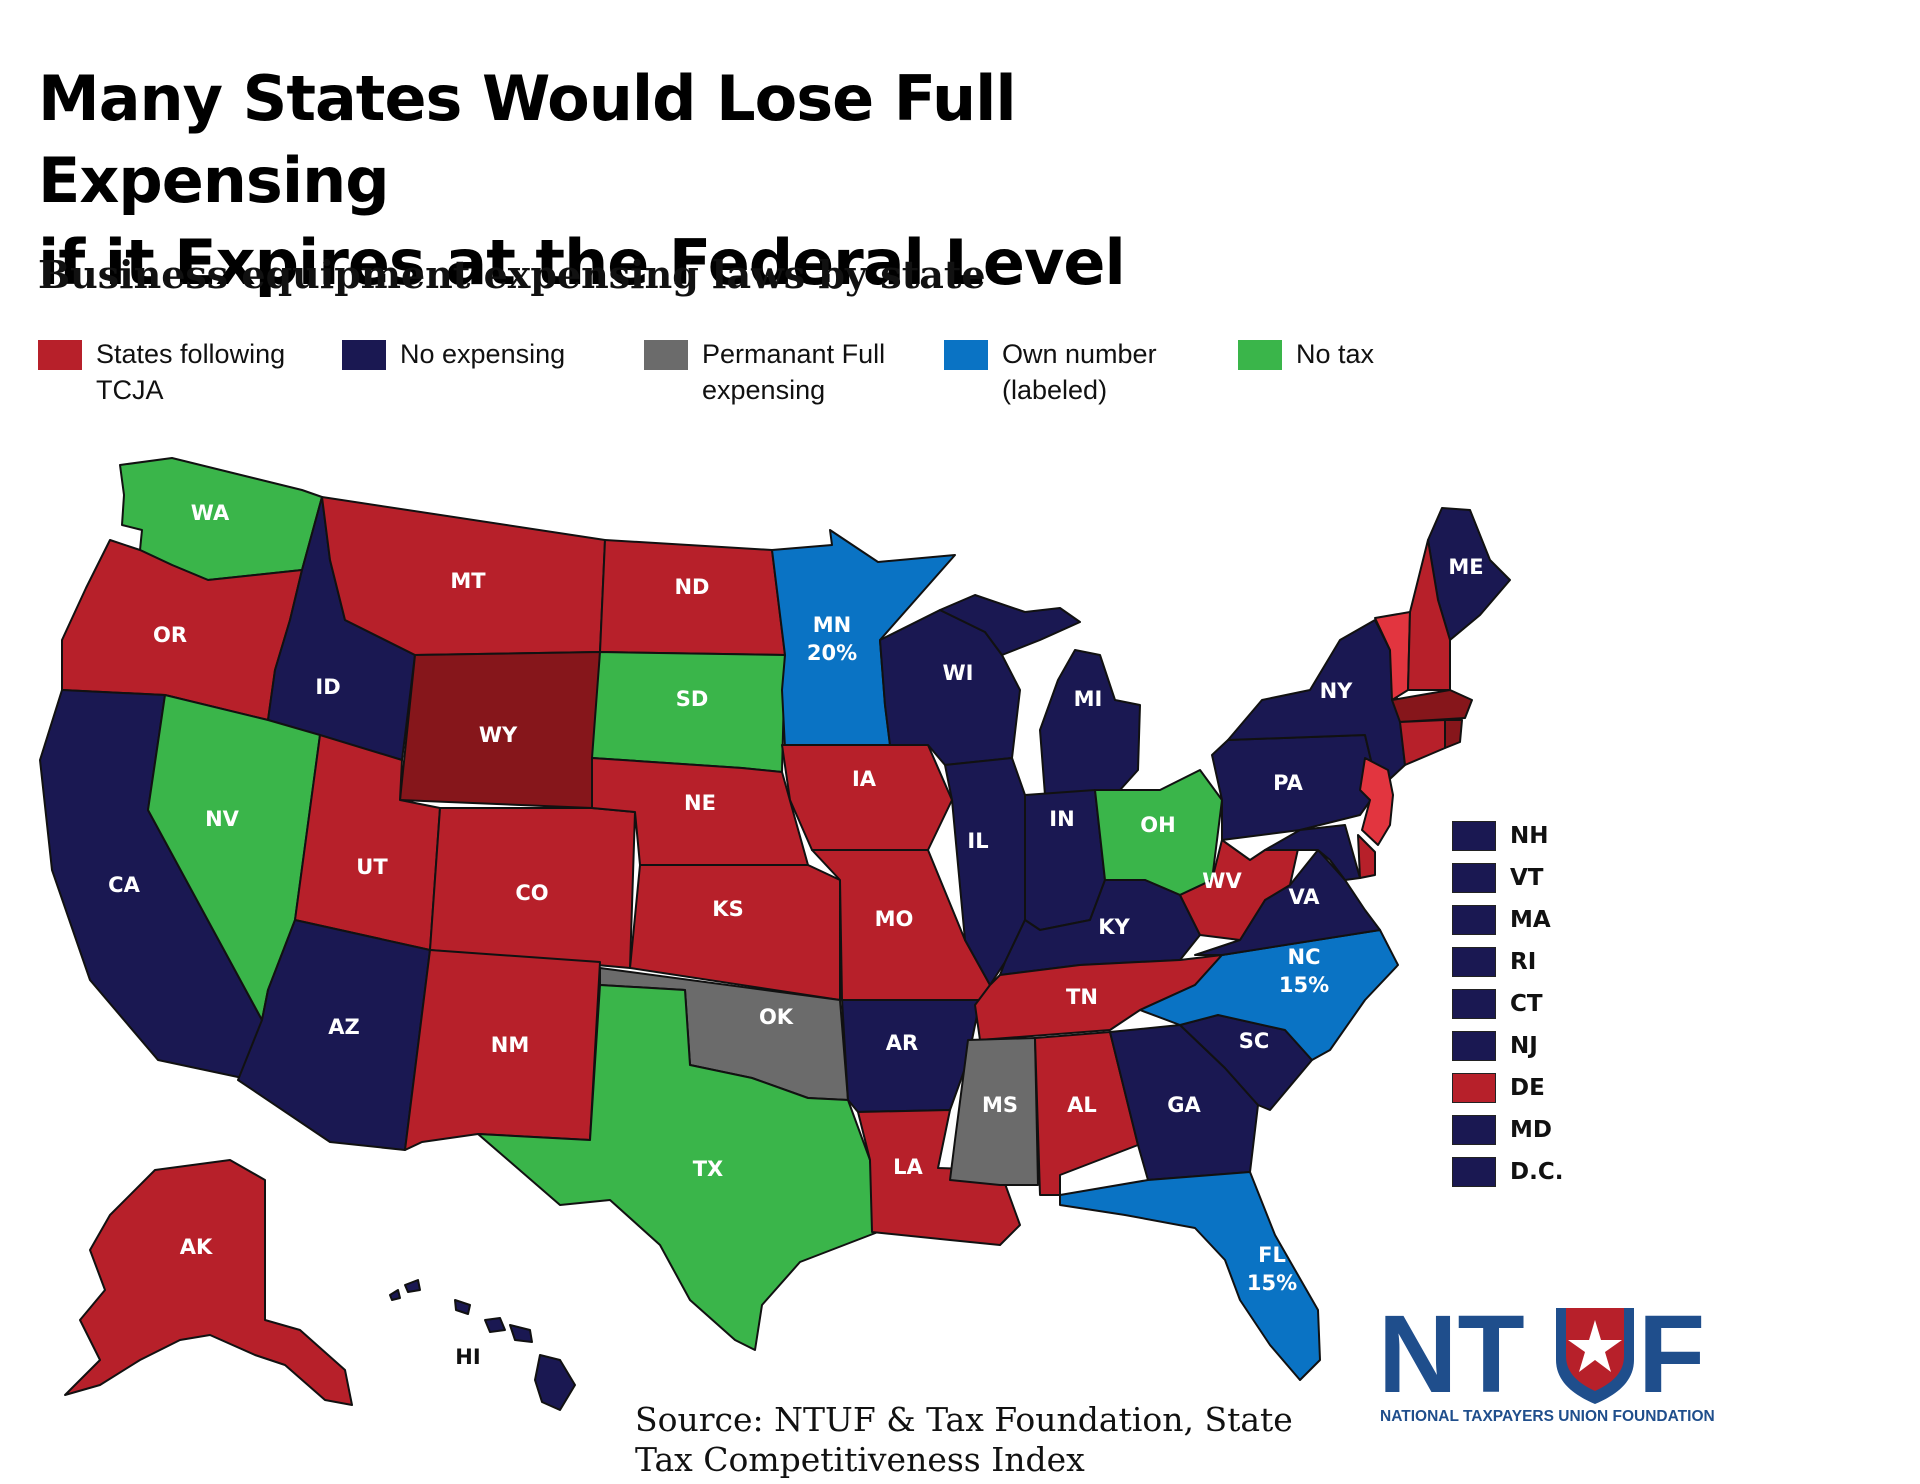 The height and width of the screenshot is (1484, 1920). I want to click on state-value-NC: 15%, so click(1304, 985).